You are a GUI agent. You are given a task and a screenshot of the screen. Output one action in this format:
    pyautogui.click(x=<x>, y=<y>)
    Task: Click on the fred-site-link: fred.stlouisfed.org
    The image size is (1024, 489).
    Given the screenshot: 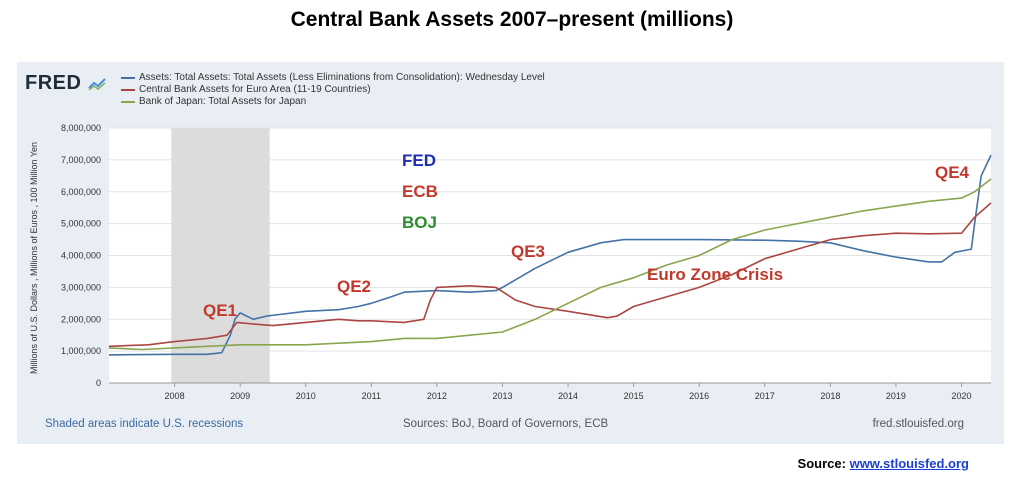 What is the action you would take?
    pyautogui.click(x=918, y=424)
    